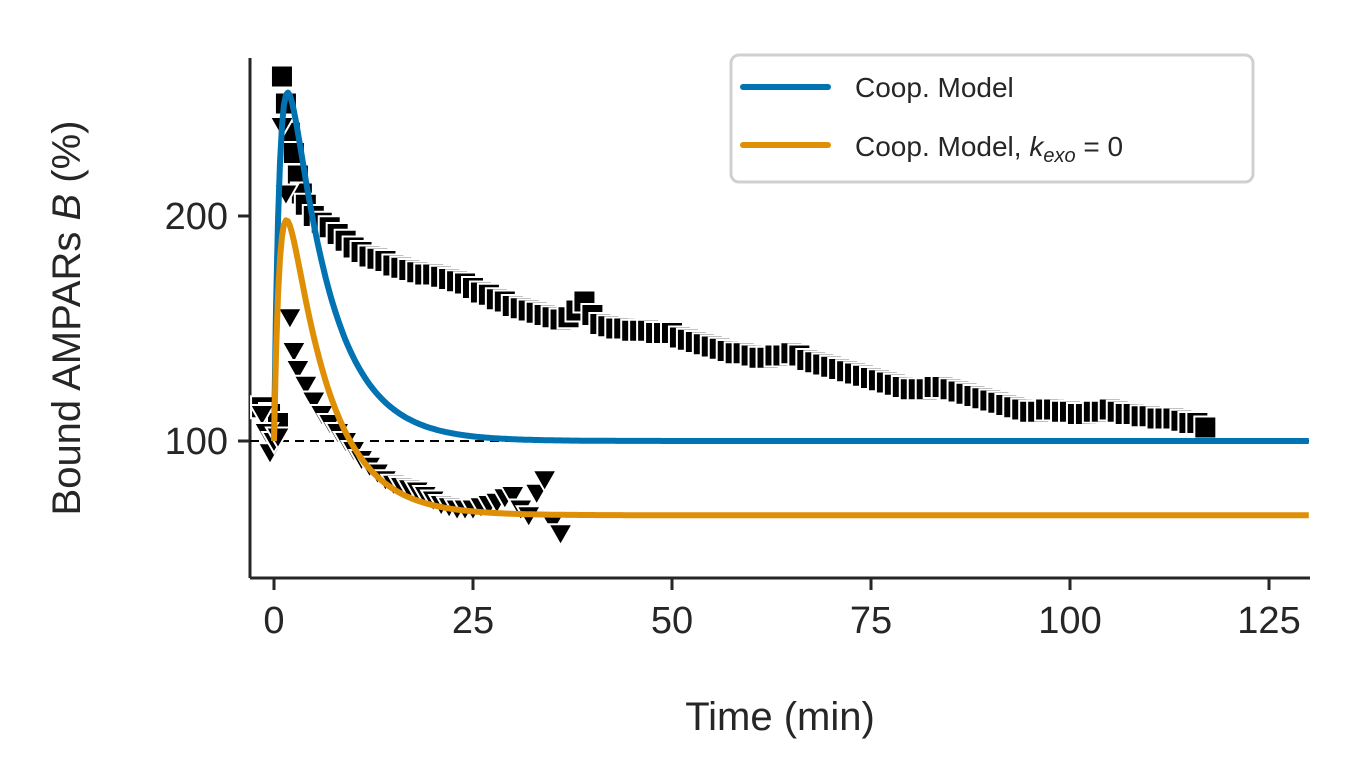 This screenshot has width=1353, height=782. Describe the element at coordinates (67, 368) in the screenshot. I see `y-axis-label-start: Bound AMPARs` at that location.